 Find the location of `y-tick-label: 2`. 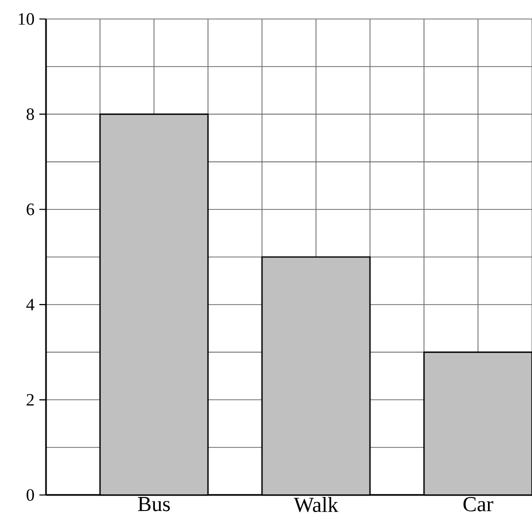

y-tick-label: 2 is located at coordinates (30, 400).